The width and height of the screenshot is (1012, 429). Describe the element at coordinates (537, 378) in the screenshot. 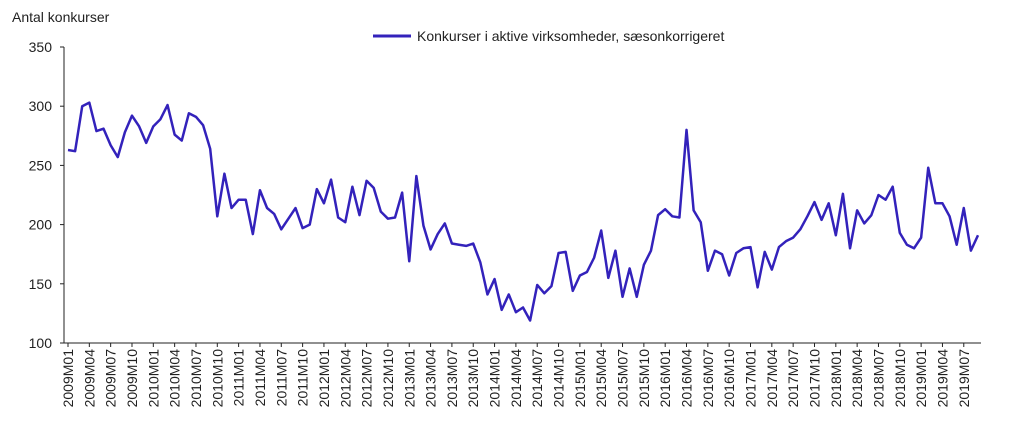

I see `x-tick-label: 2014M07` at that location.